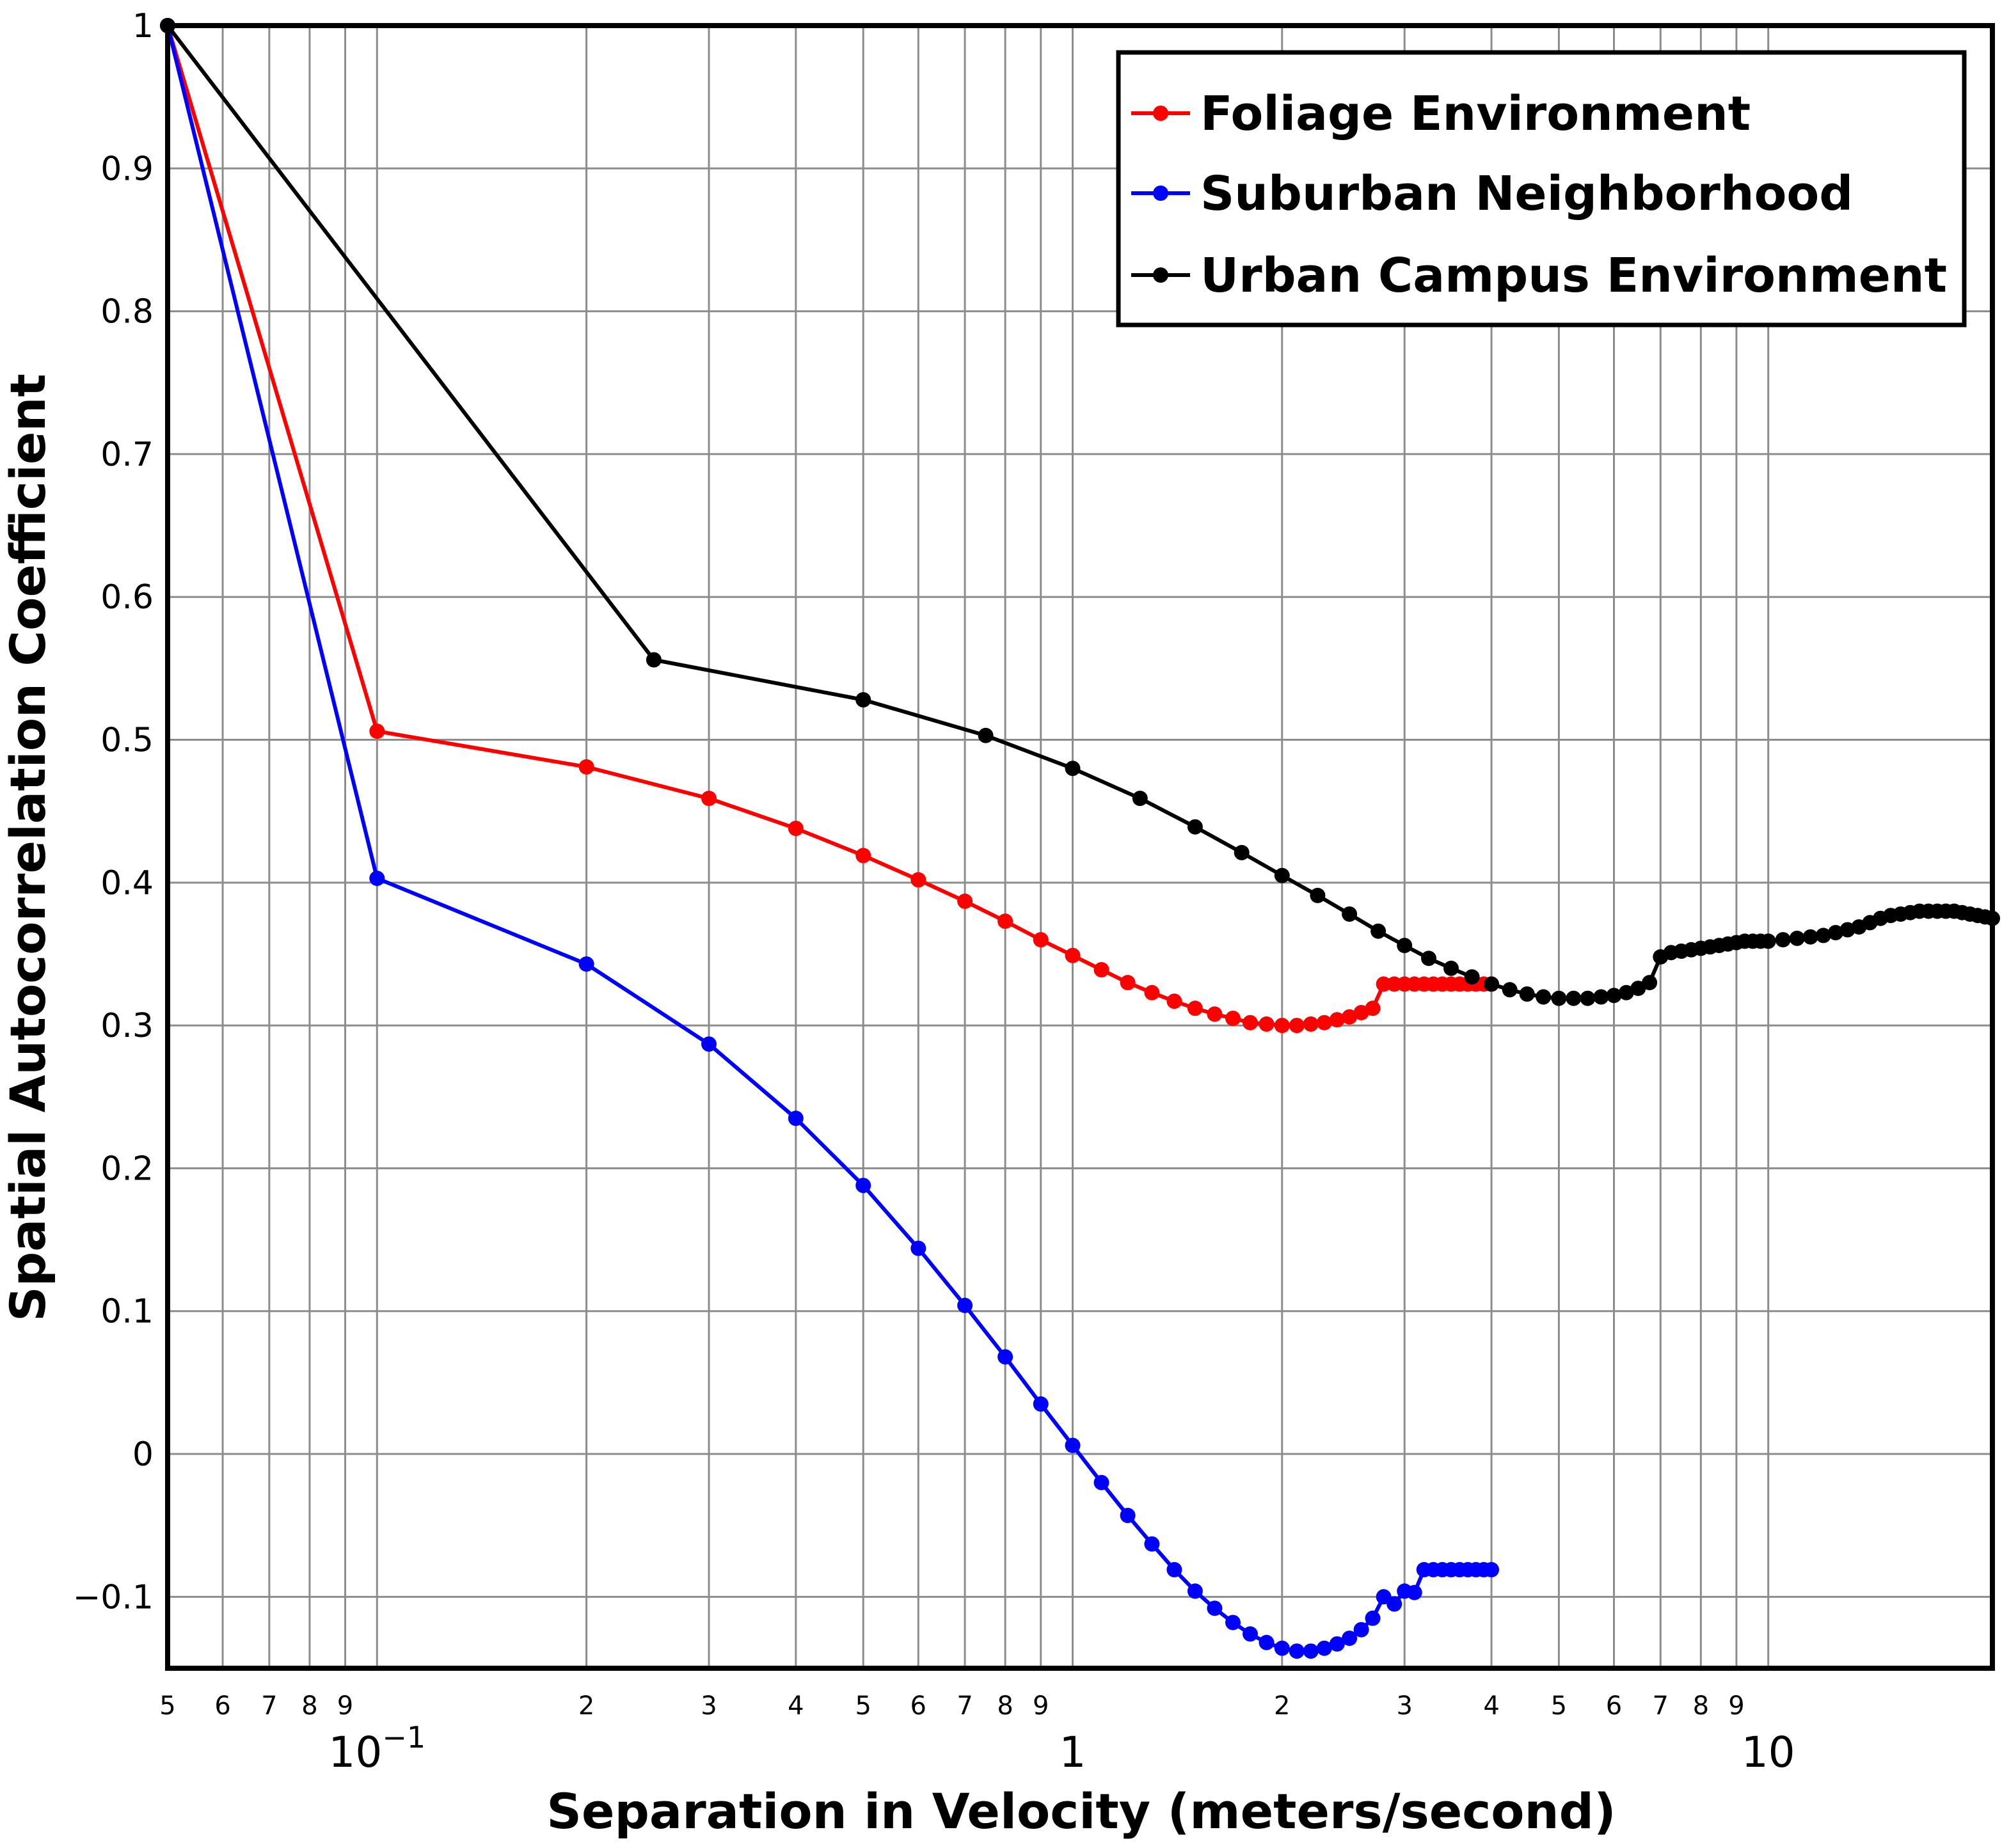 This screenshot has width=2002, height=1848. I want to click on y-tick-label: 0.4, so click(127, 883).